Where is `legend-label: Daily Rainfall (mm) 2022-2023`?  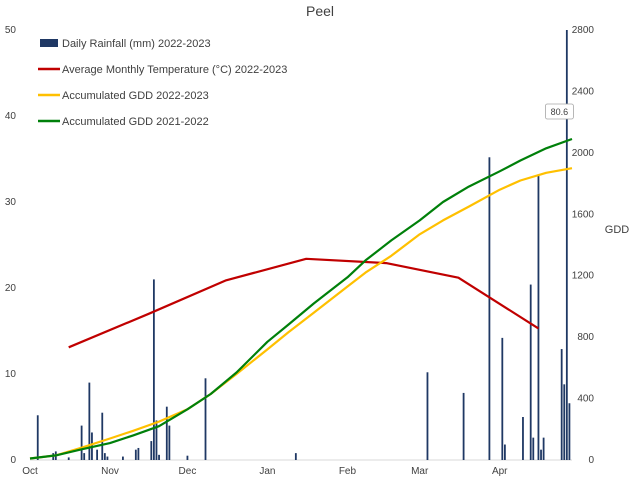
legend-label: Daily Rainfall (mm) 2022-2023 is located at coordinates (136, 44).